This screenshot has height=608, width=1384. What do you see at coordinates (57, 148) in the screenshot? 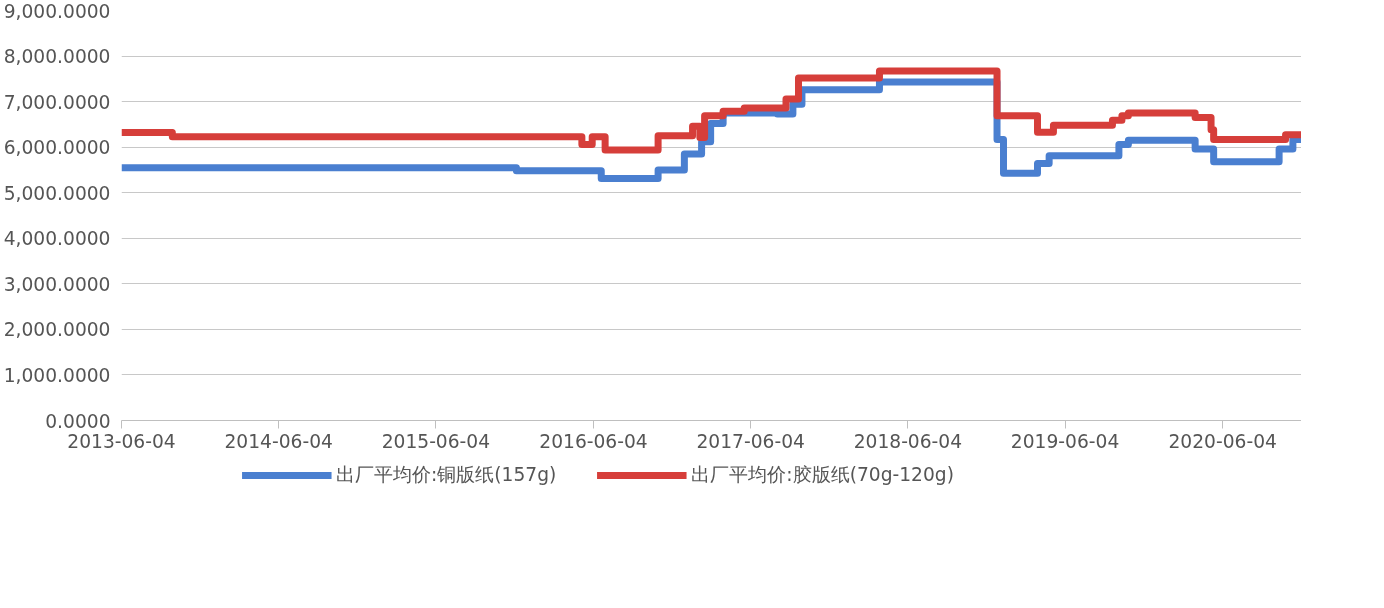
I see `y-tick-label: 6,000.0000` at bounding box center [57, 148].